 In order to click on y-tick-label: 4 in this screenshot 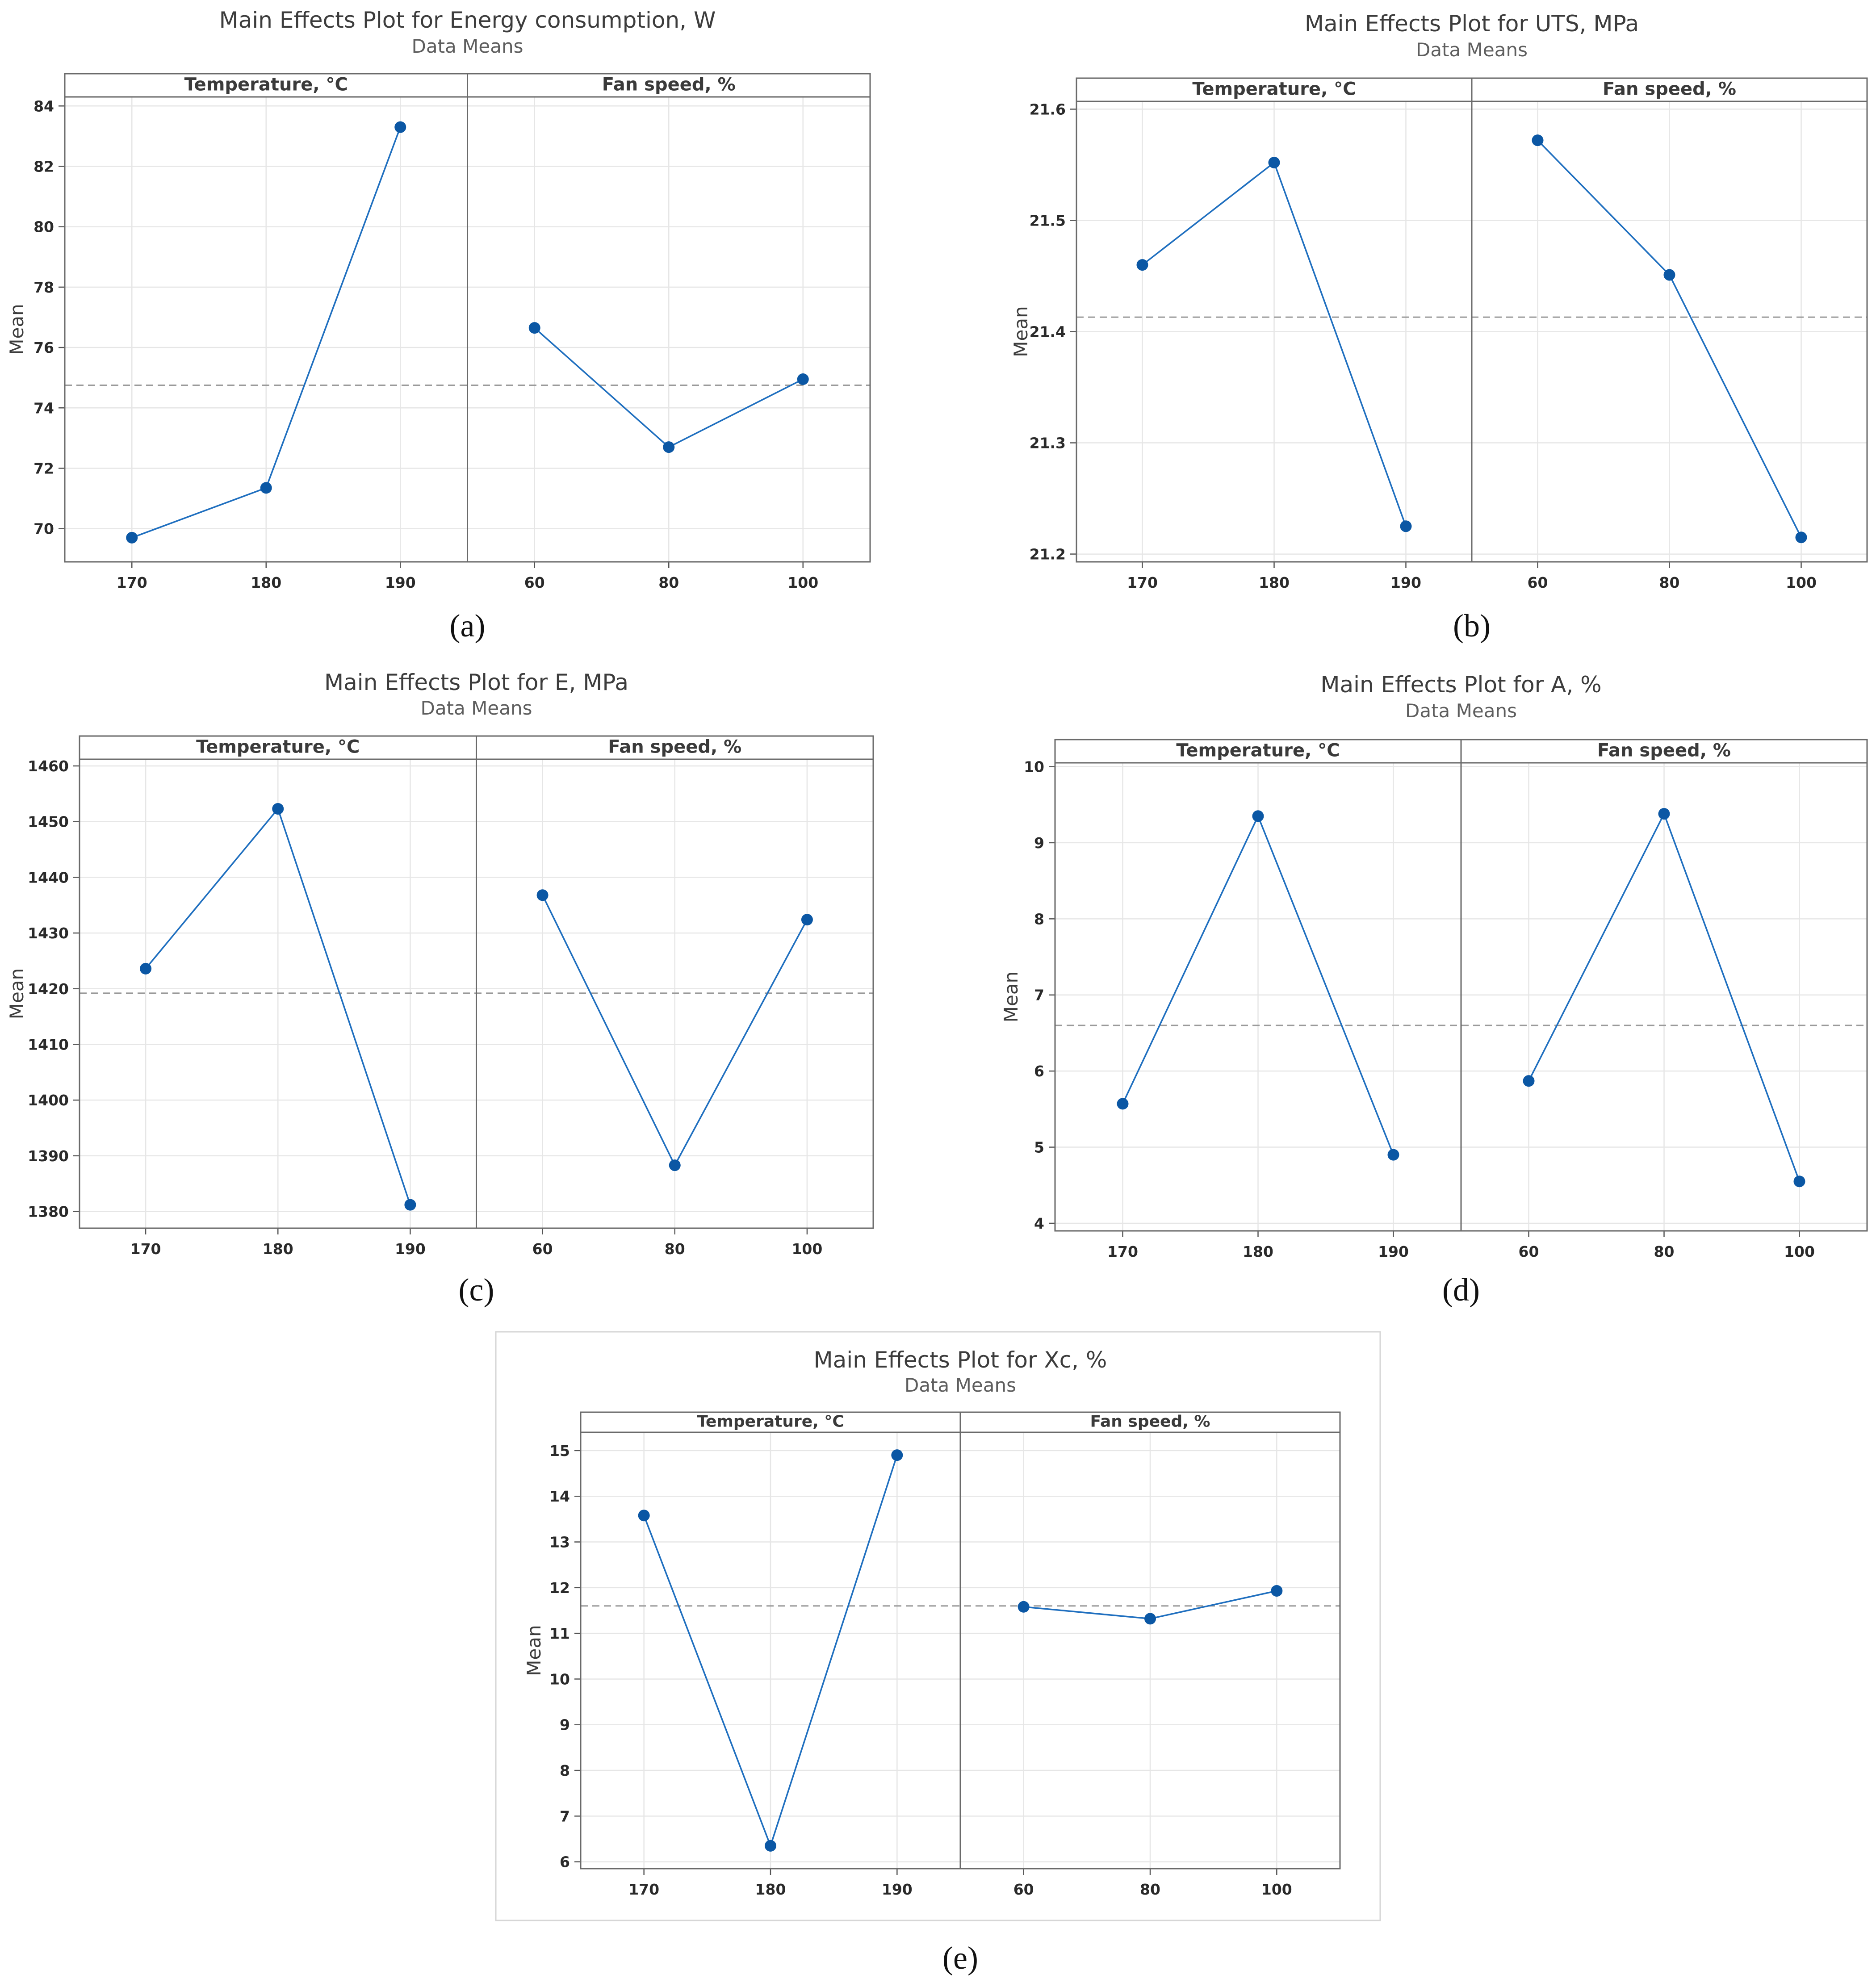, I will do `click(1039, 1224)`.